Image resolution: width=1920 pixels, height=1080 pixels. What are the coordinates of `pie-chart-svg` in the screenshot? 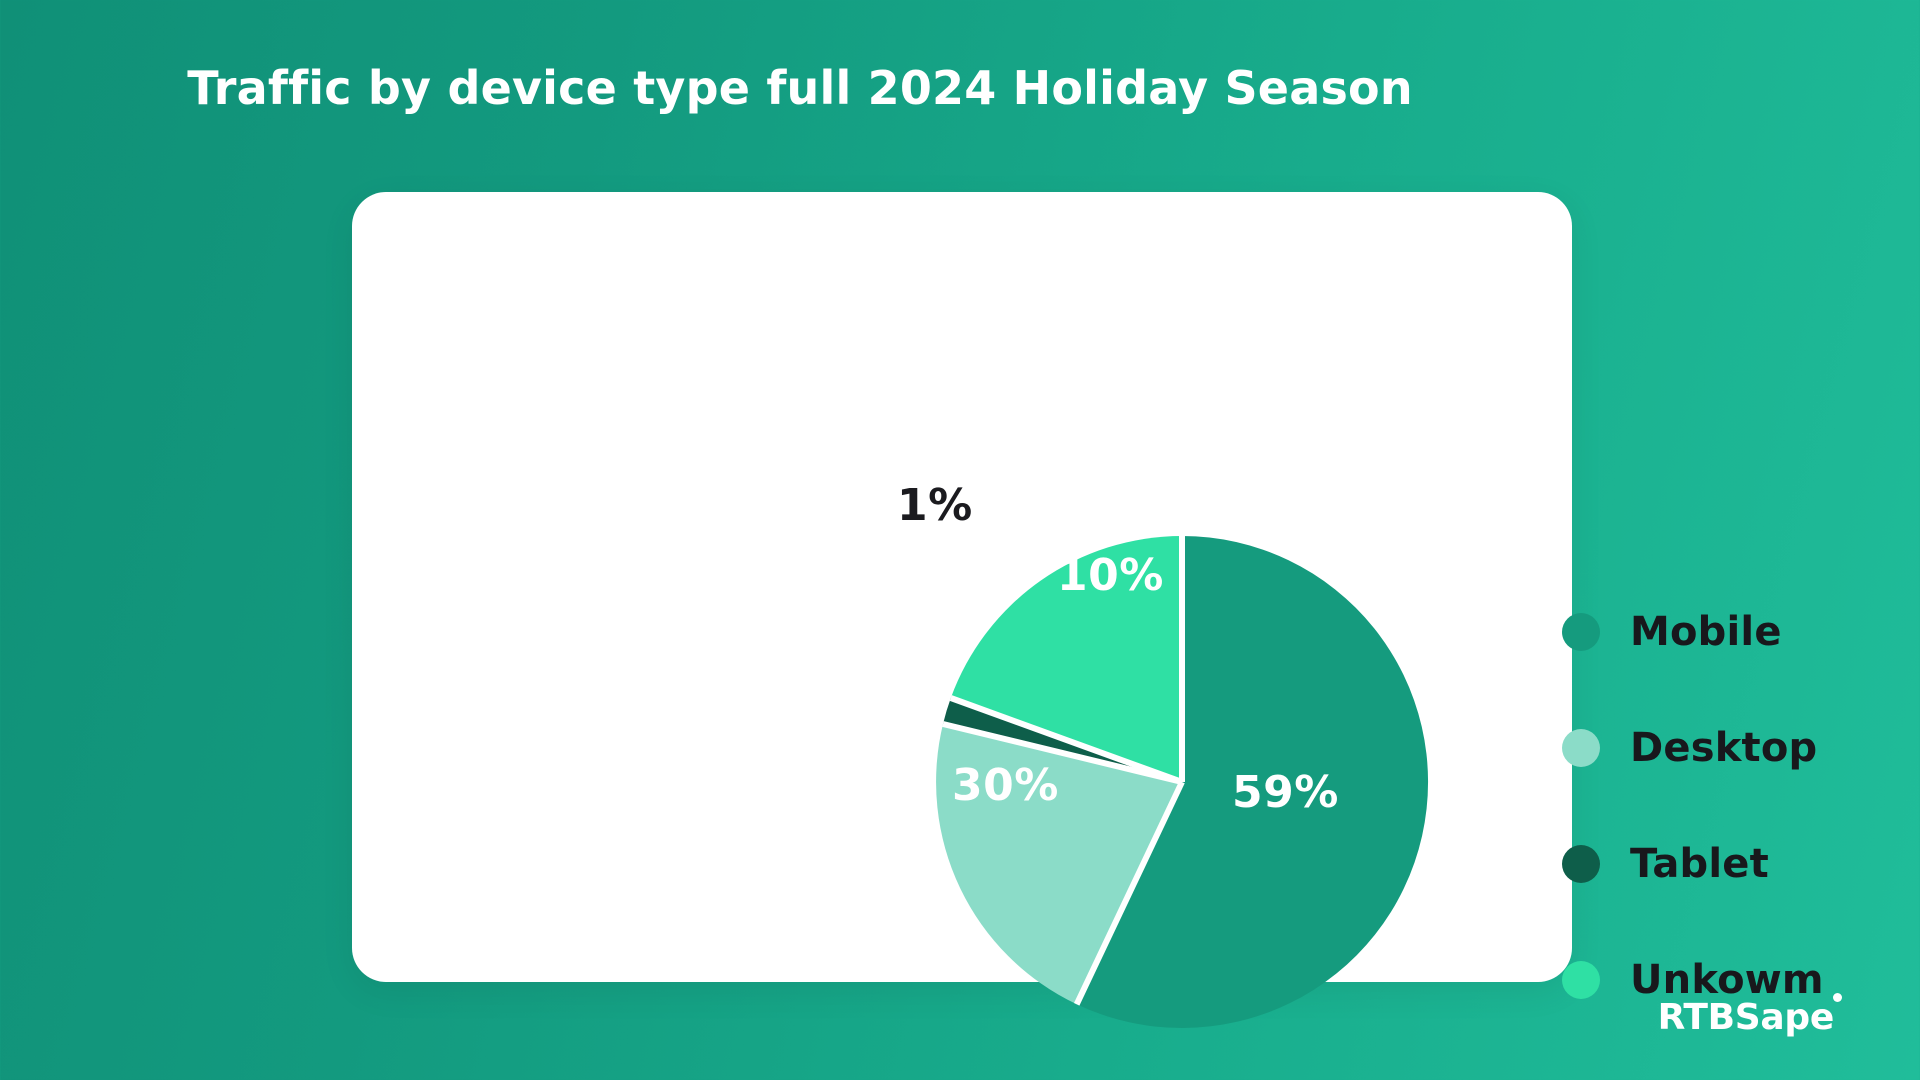 It's located at (1182, 782).